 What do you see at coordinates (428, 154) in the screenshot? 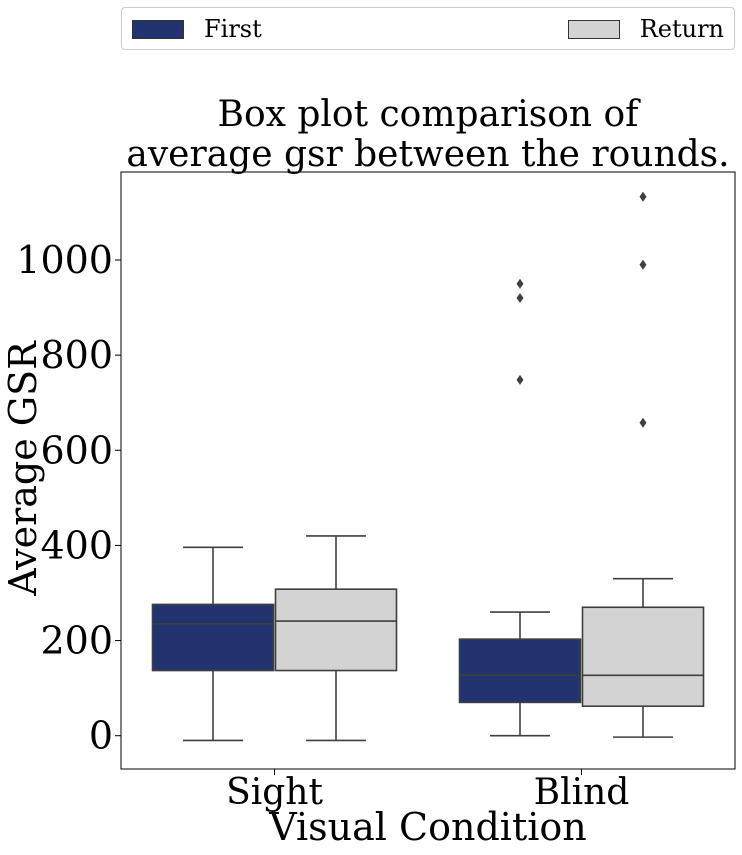
I see `chart-title-line-2: average gsr between the rounds.` at bounding box center [428, 154].